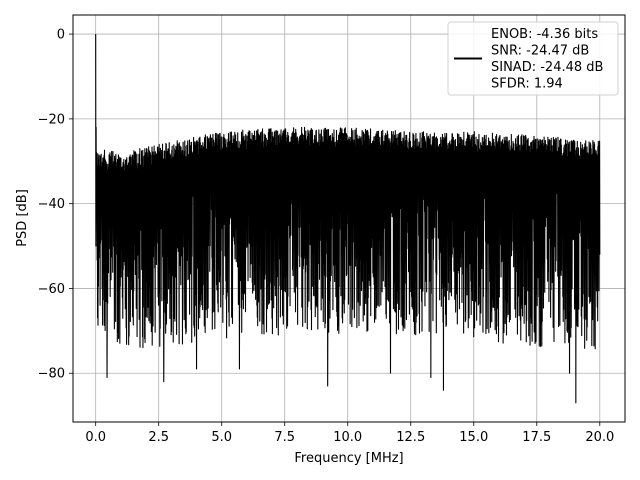  Describe the element at coordinates (51, 289) in the screenshot. I see `y-tick-label: −60` at that location.